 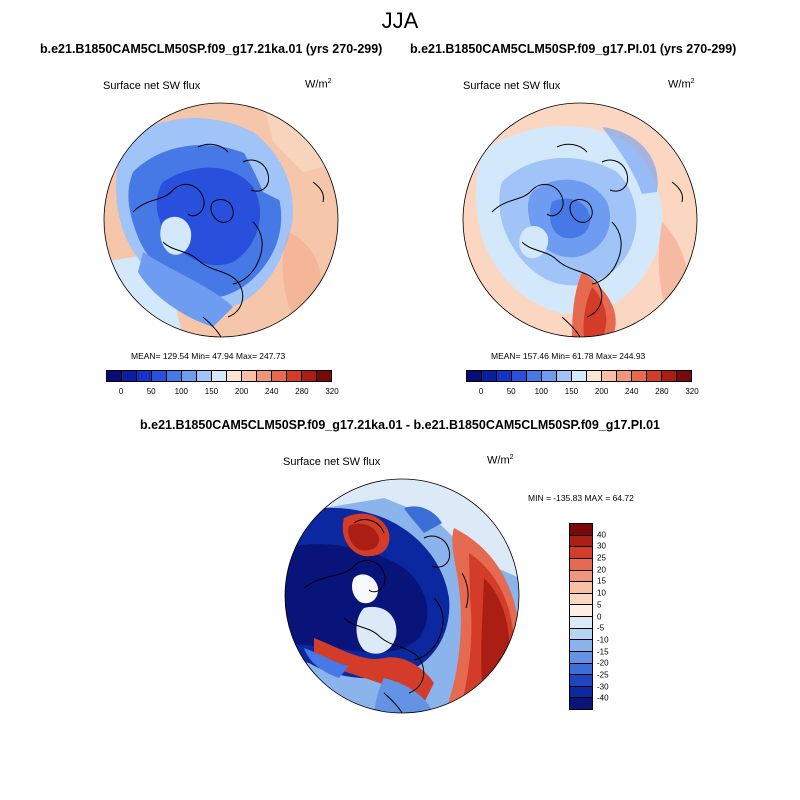 What do you see at coordinates (681, 84) in the screenshot?
I see `right-units-label: W/m2` at bounding box center [681, 84].